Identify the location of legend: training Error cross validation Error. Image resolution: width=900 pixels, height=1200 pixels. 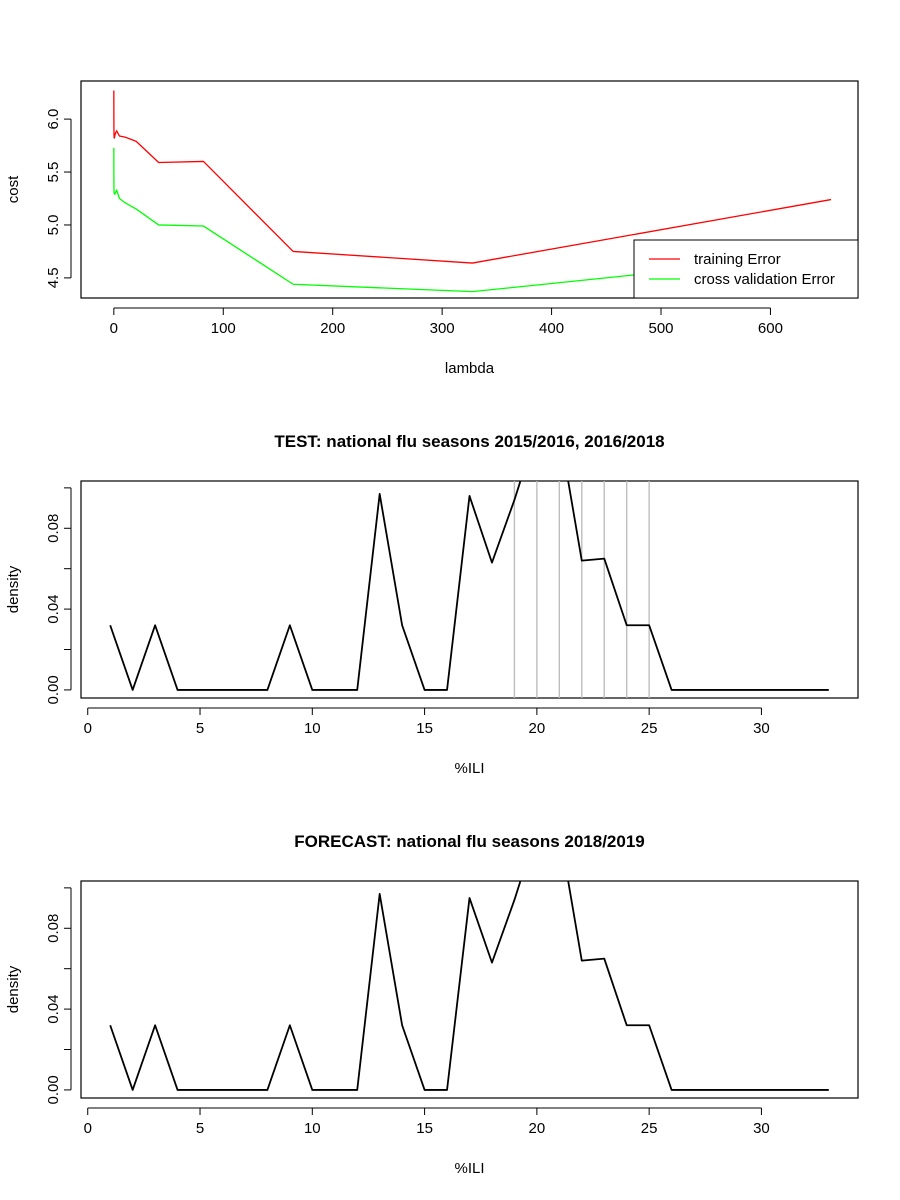
(746, 269).